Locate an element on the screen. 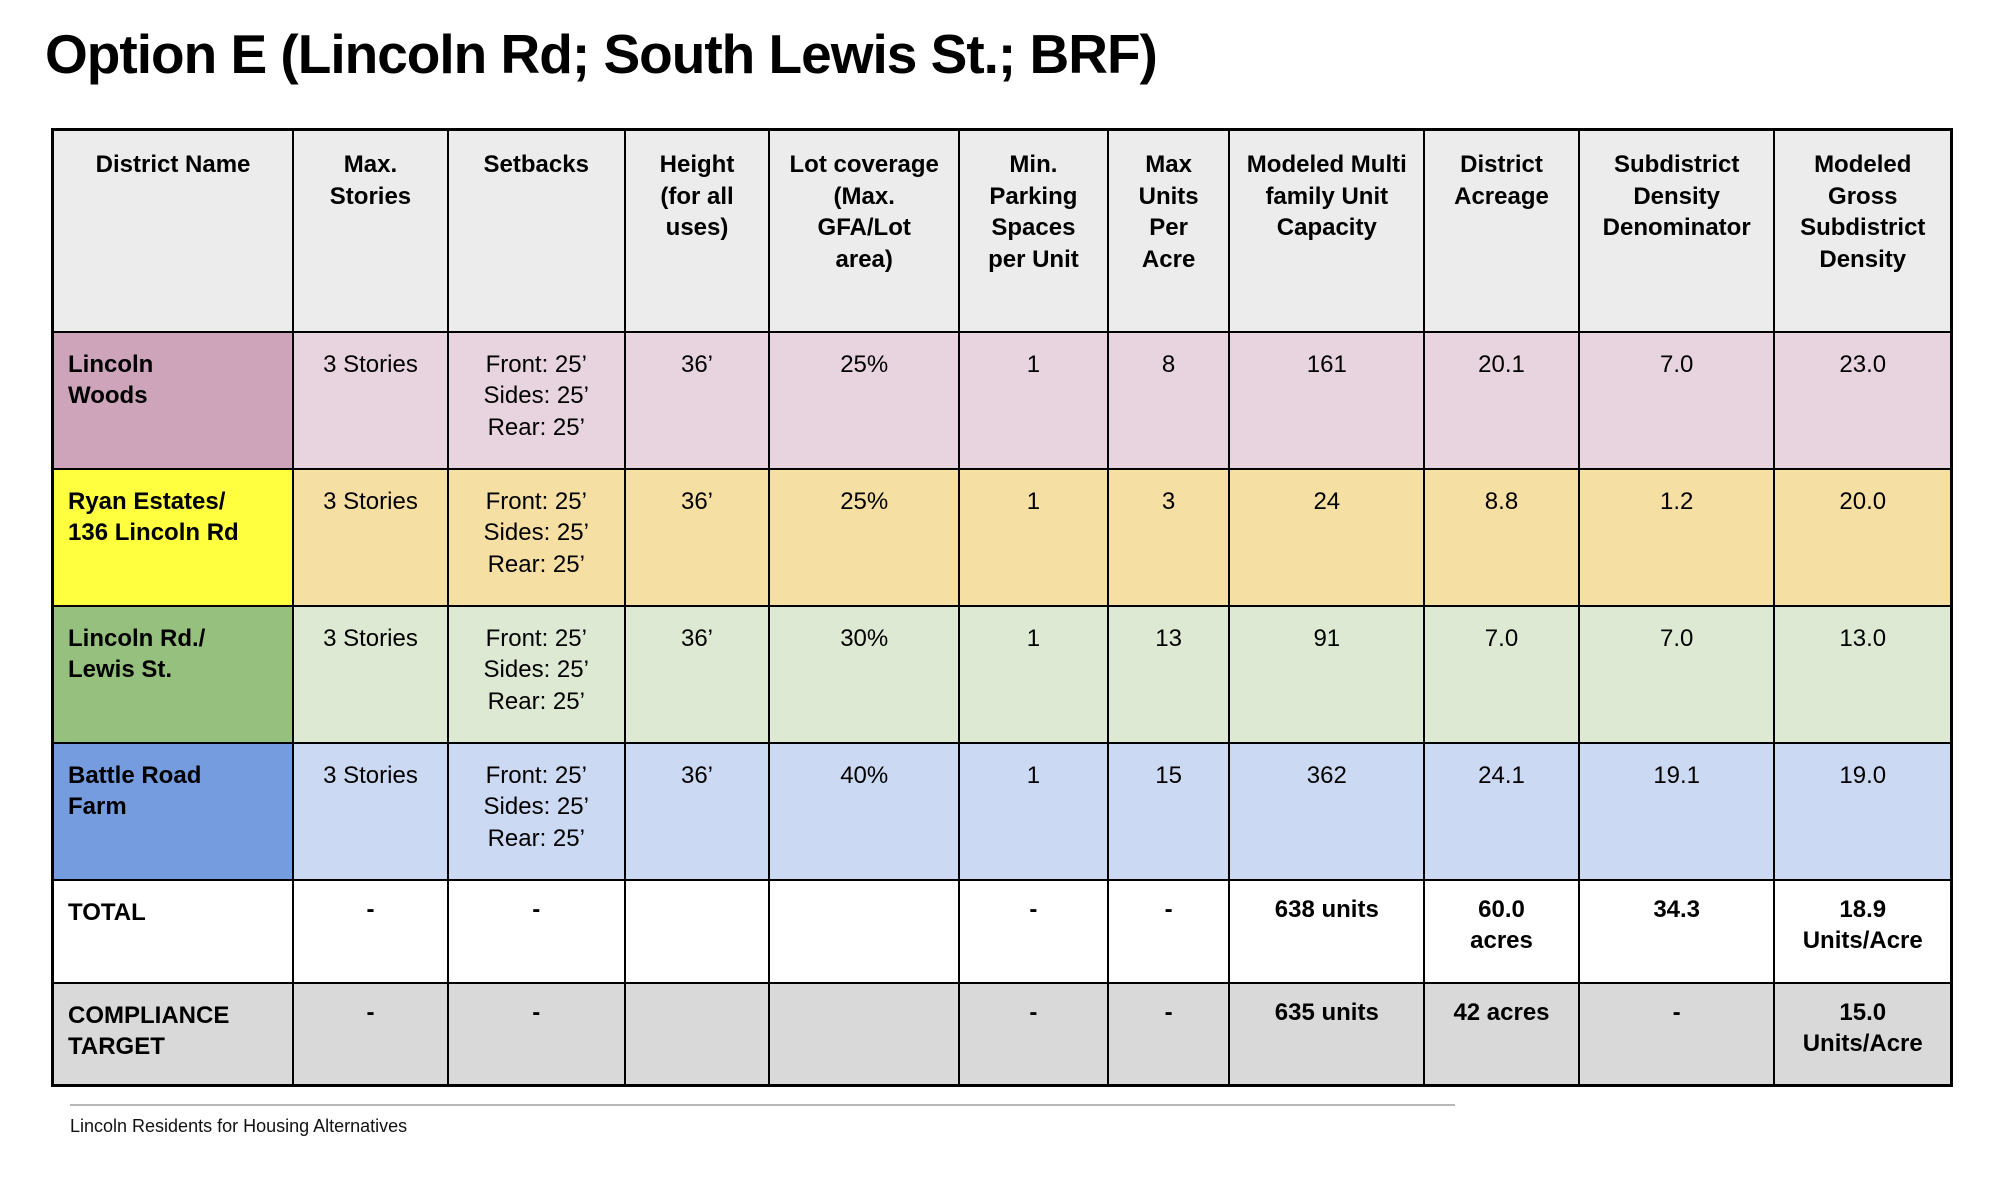 The width and height of the screenshot is (1998, 1183). unit-capacity-cell: 638 units is located at coordinates (1327, 931).